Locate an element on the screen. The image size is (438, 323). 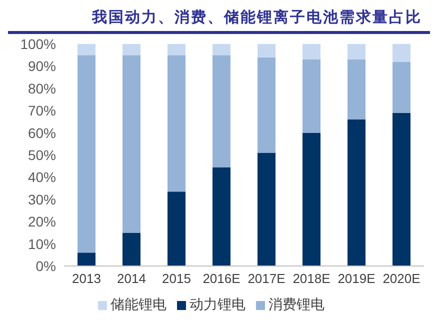
x-tick-label: 2017E is located at coordinates (267, 278).